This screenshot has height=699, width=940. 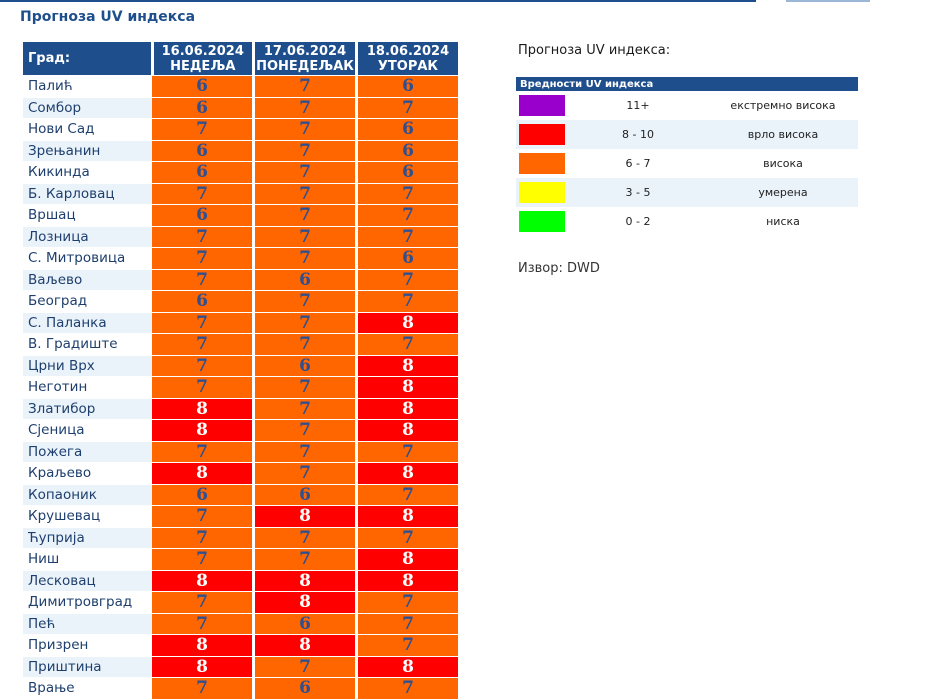 I want to click on city-name: Кикинда, so click(x=87, y=172).